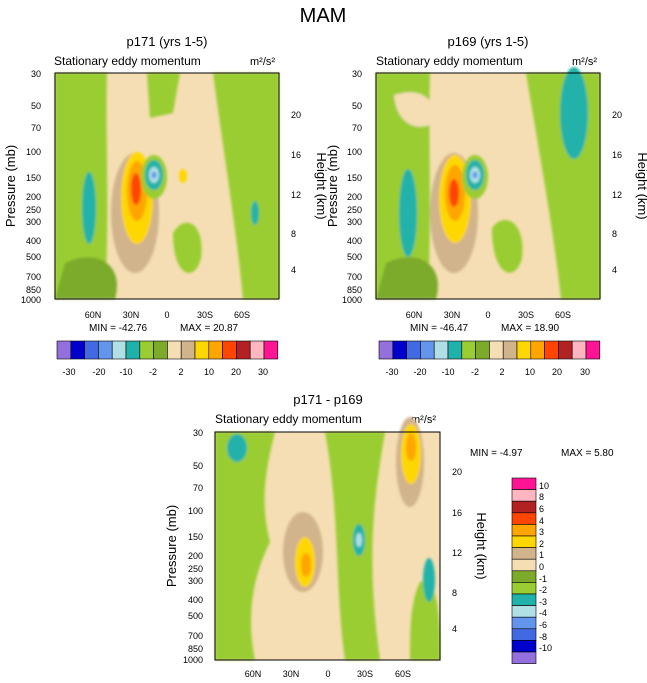  Describe the element at coordinates (439, 328) in the screenshot. I see `min-label: MIN = -46.47` at that location.